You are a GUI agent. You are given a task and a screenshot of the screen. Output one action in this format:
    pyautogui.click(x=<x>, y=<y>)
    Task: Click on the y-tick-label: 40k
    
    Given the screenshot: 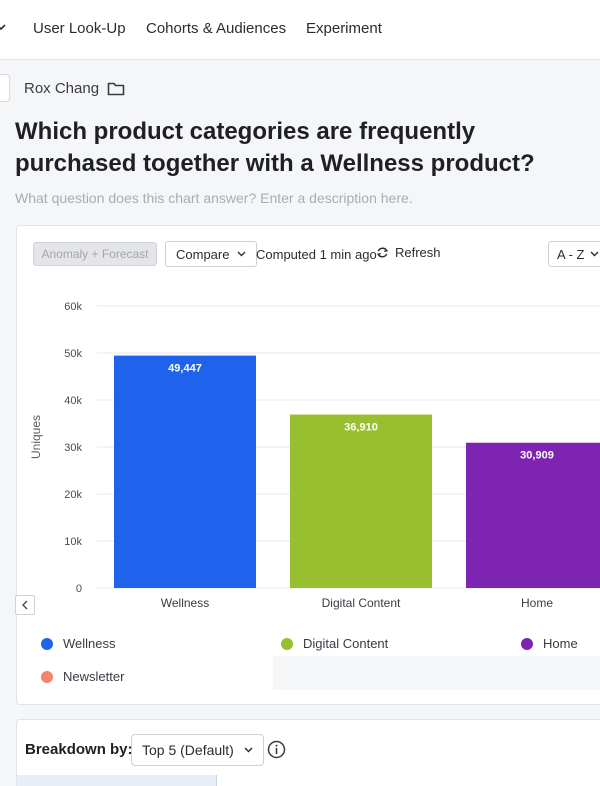 What is the action you would take?
    pyautogui.click(x=73, y=401)
    